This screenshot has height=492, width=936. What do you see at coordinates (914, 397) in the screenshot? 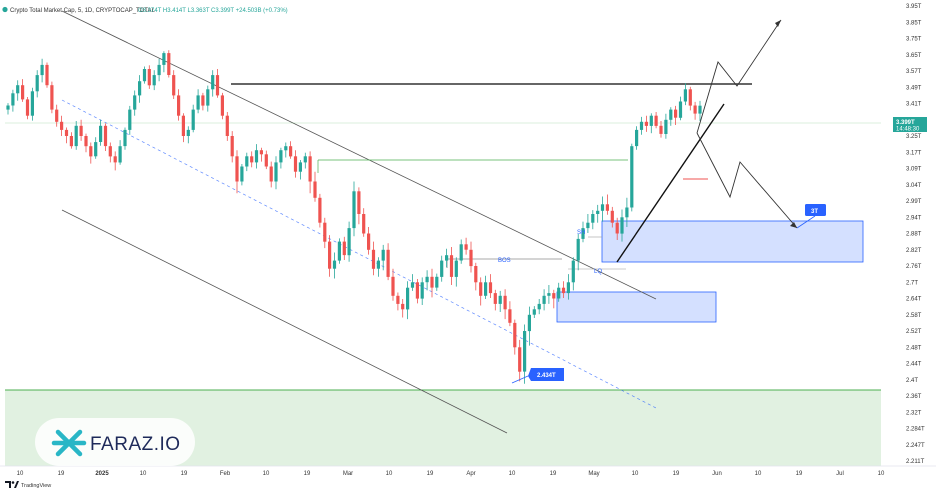
I see `price-tick-label: 2.36T` at bounding box center [914, 397].